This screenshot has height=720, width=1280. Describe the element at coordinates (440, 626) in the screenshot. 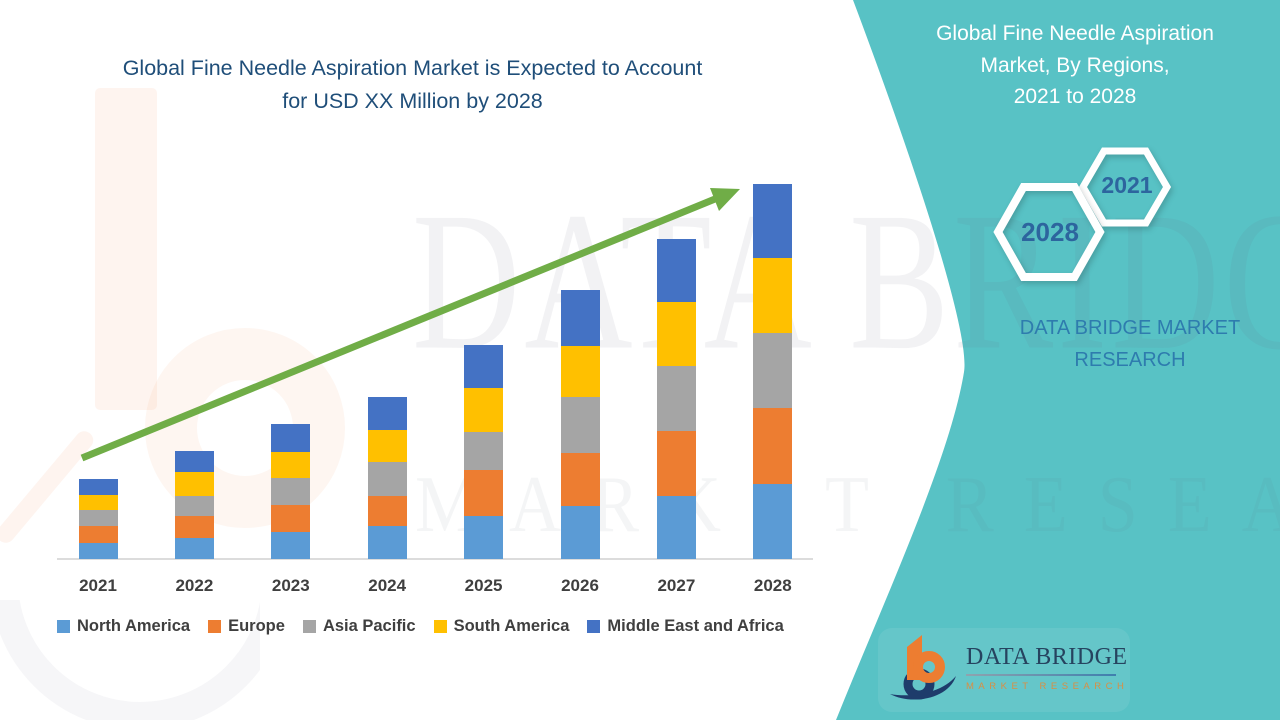

I see `legend-swatch-south-america` at that location.